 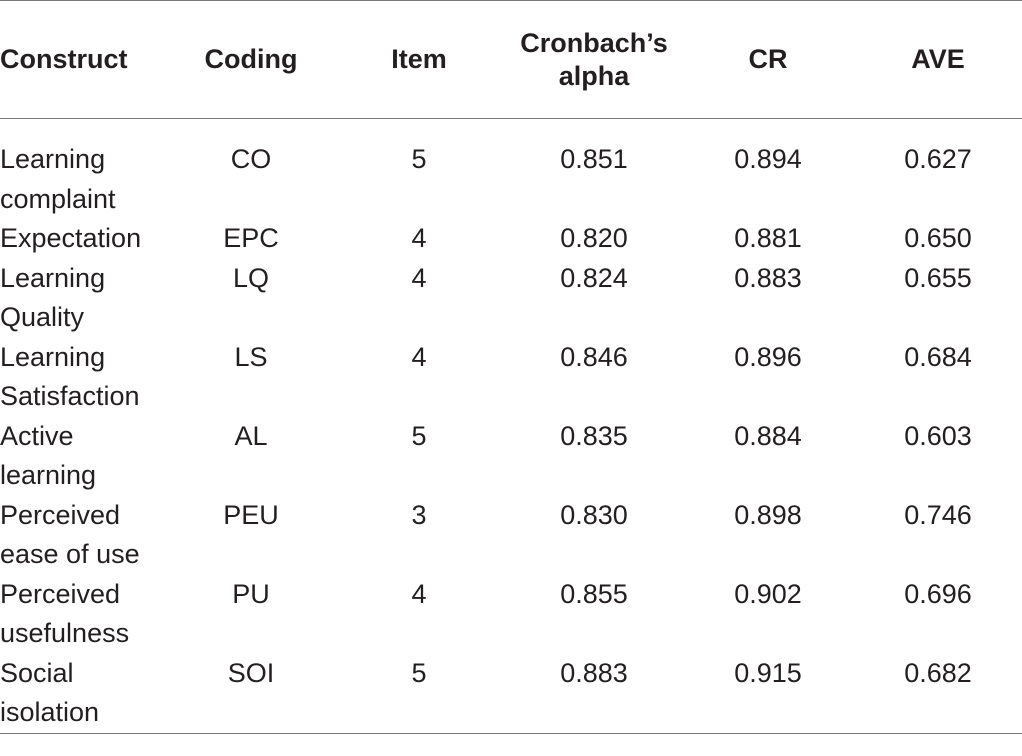 I want to click on header-cronbachs-alpha: Cronbach’s alpha, so click(x=594, y=60).